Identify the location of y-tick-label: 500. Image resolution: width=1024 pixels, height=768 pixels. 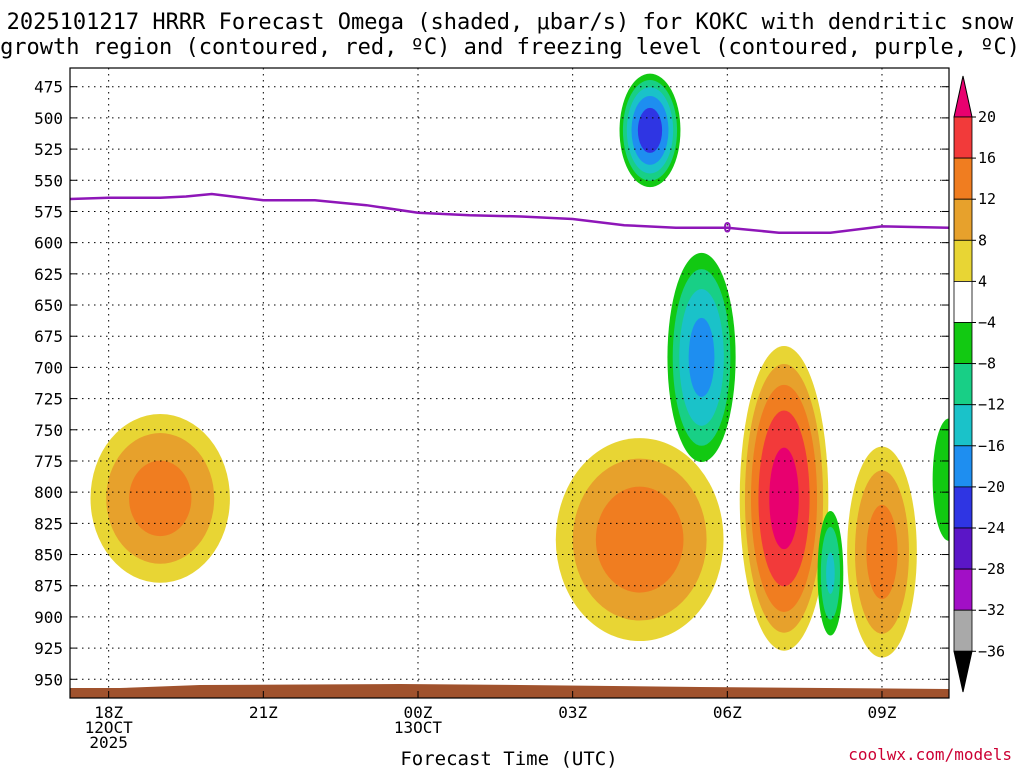
(48, 118).